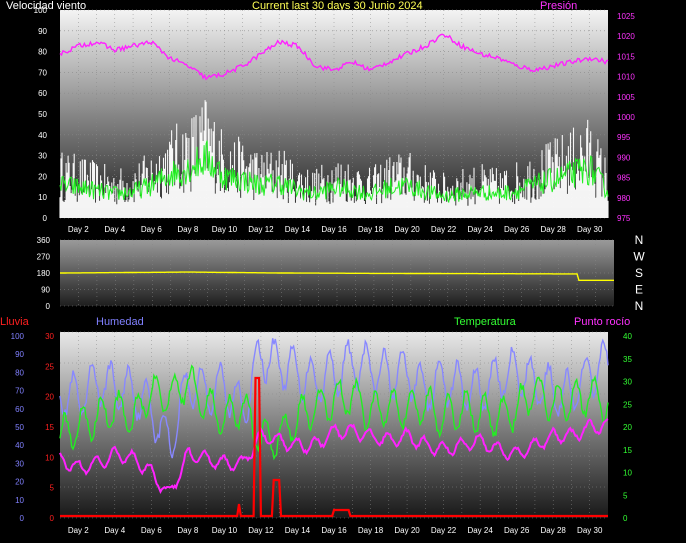 The image size is (686, 543). Describe the element at coordinates (626, 16) in the screenshot. I see `y2-tick-label: 1025` at that location.